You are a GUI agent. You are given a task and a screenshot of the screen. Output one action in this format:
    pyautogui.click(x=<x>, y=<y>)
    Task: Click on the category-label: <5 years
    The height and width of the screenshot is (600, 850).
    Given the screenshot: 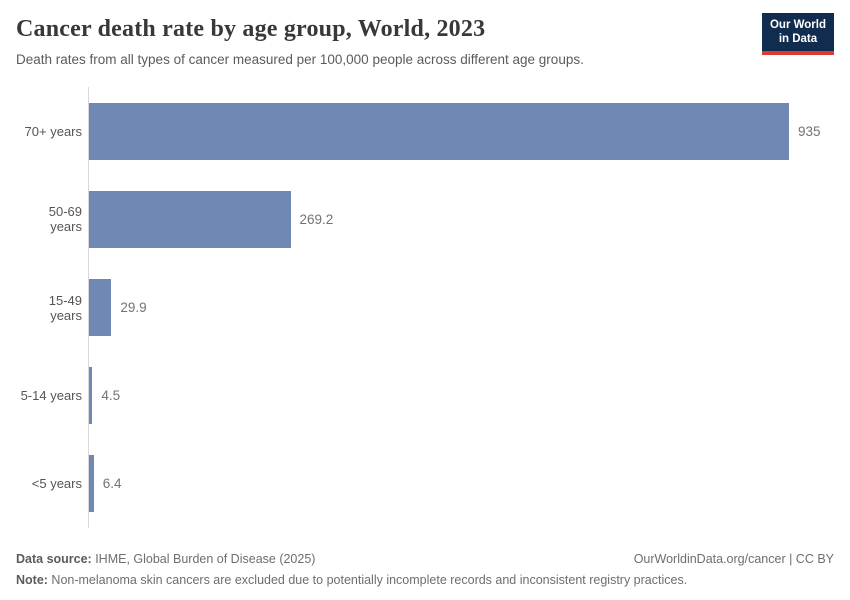 What is the action you would take?
    pyautogui.click(x=56, y=484)
    